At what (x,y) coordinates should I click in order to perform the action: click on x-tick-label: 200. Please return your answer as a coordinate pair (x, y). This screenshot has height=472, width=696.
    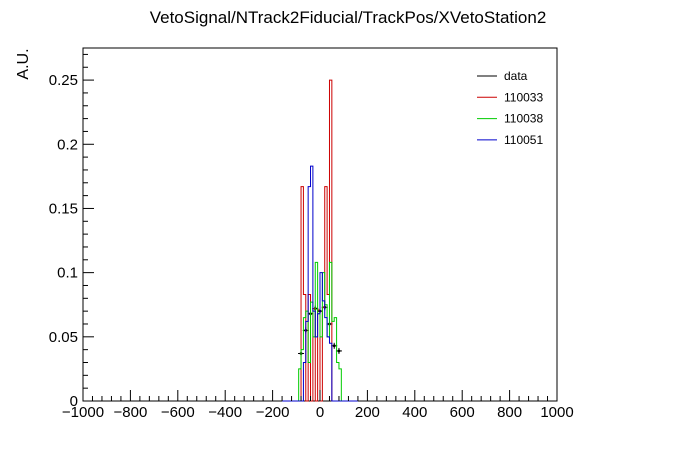
    Looking at the image, I should click on (367, 412).